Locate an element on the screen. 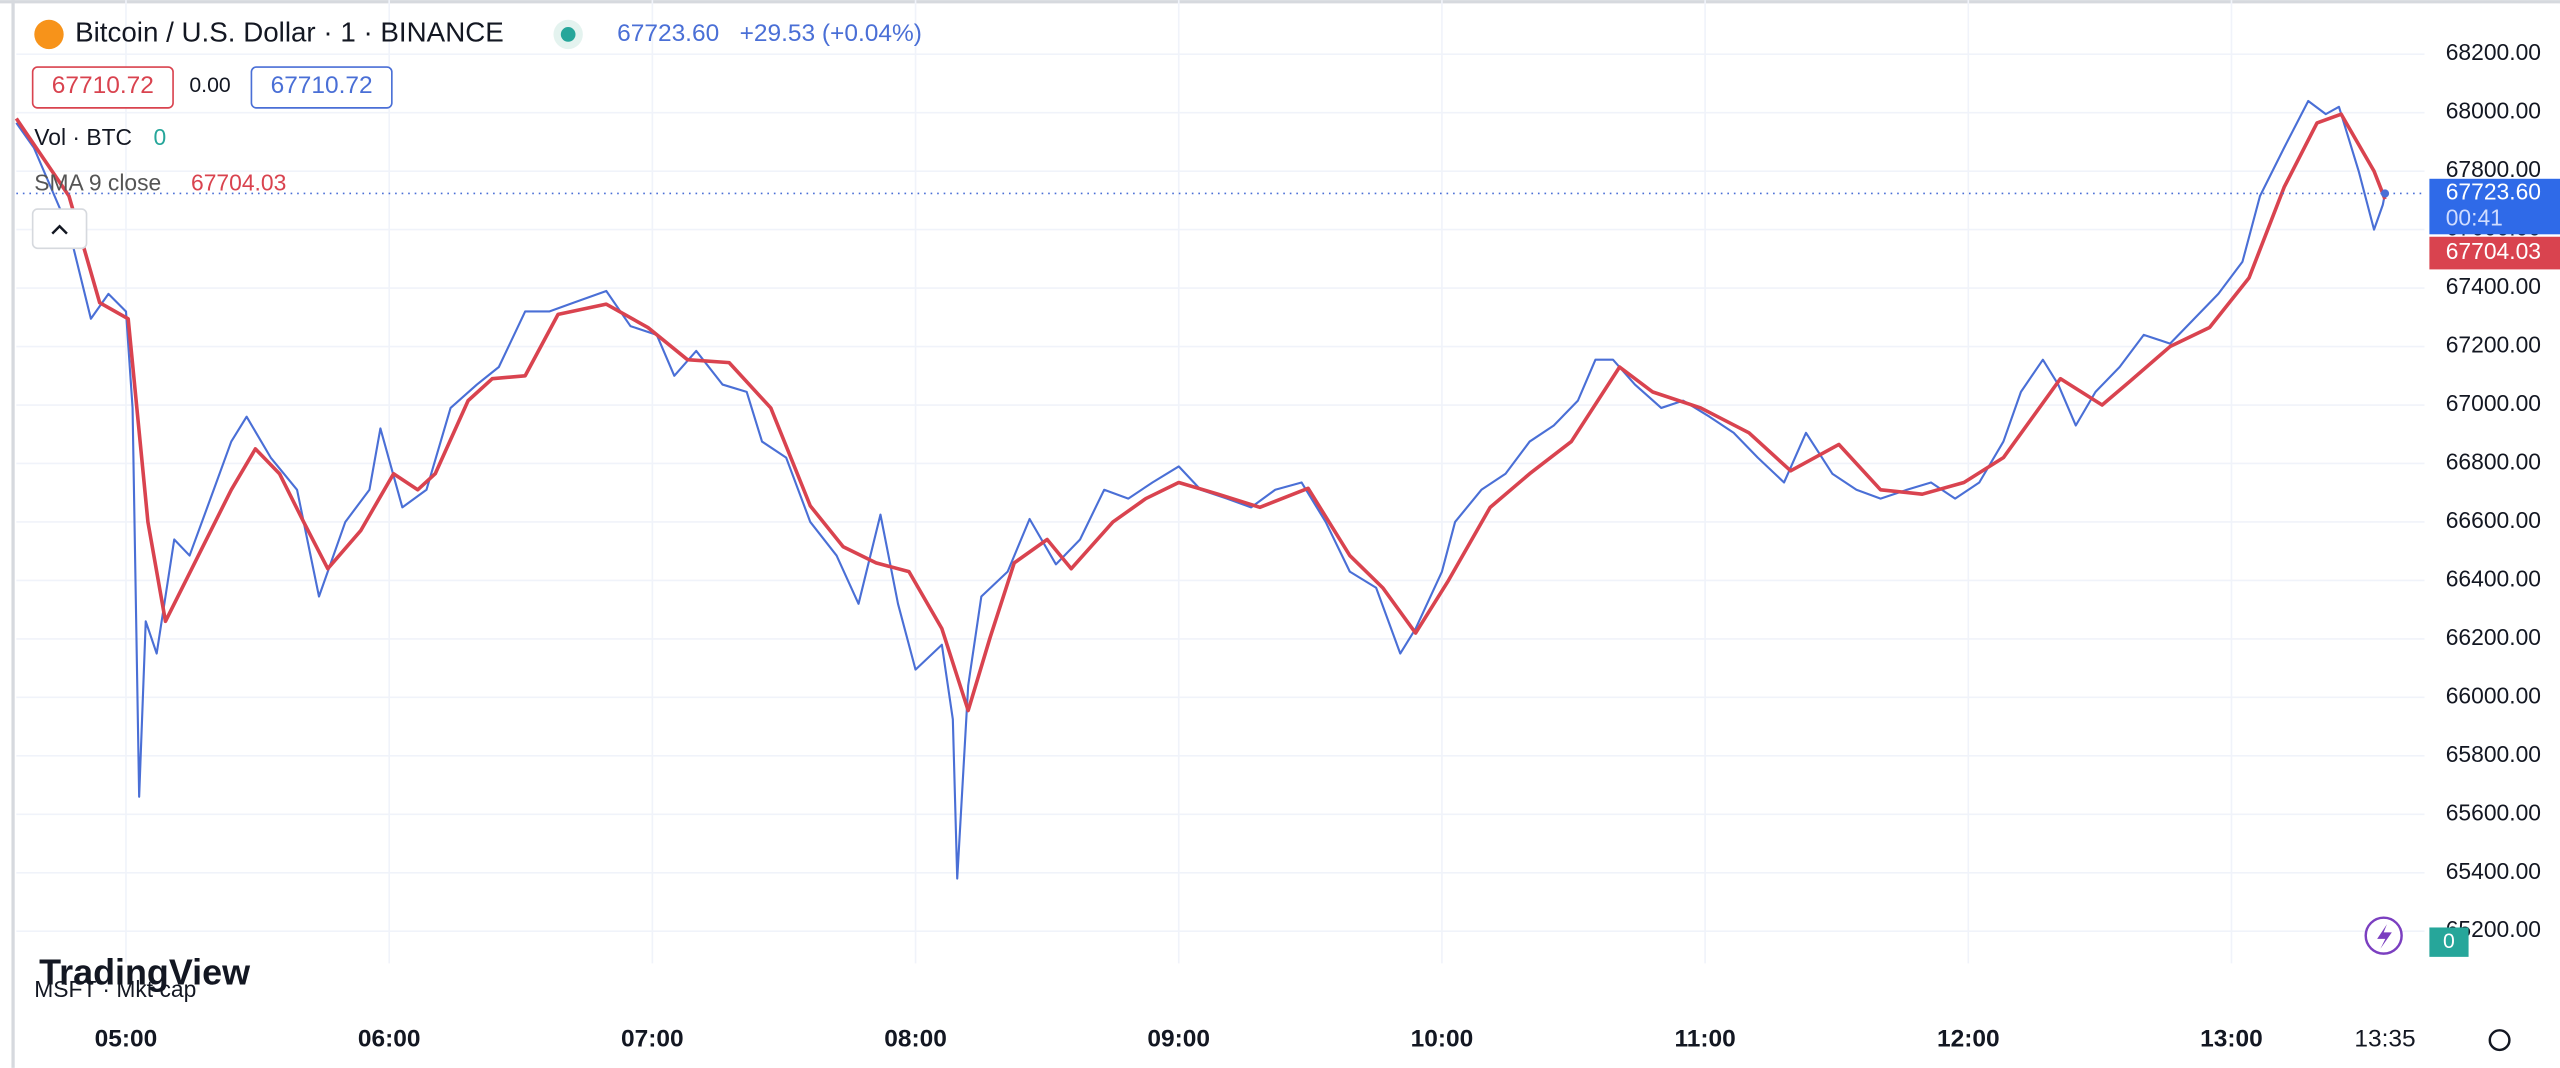  watermark: TradingView is located at coordinates (144, 971).